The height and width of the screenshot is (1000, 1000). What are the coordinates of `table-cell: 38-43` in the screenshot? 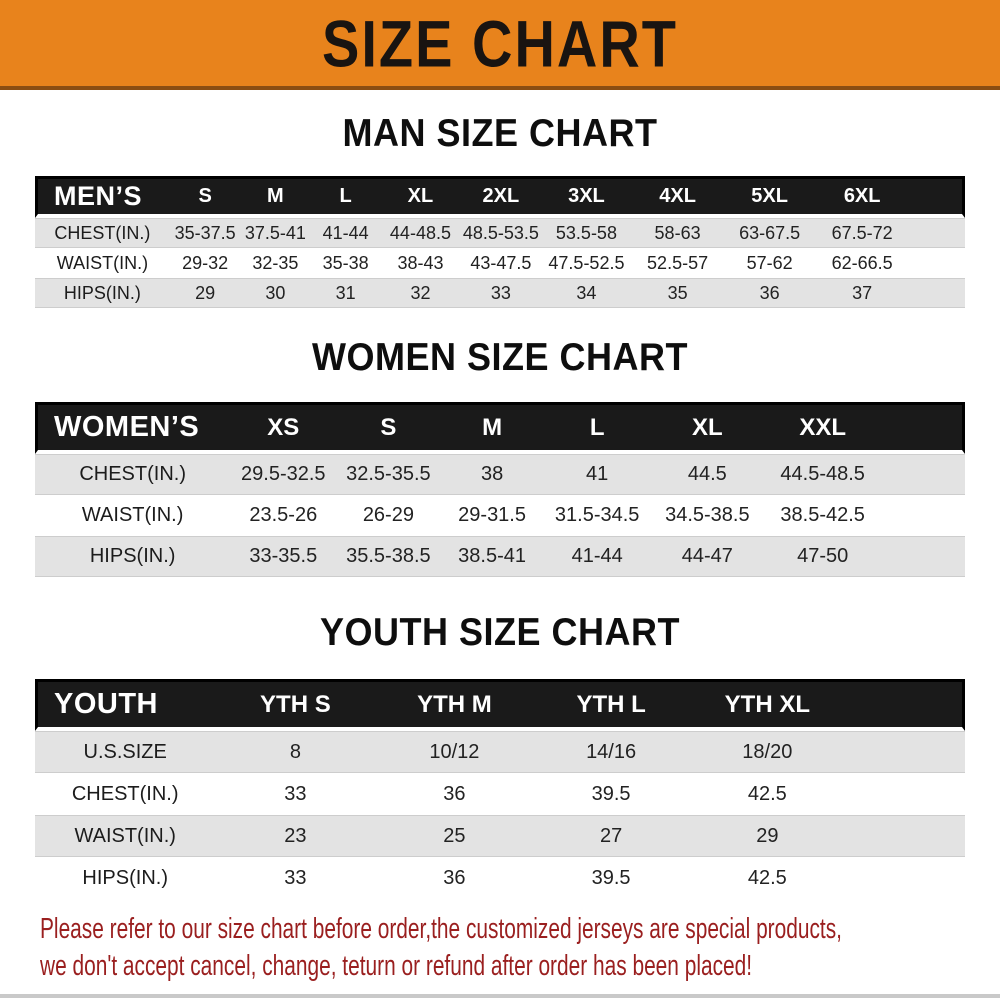 It's located at (420, 262).